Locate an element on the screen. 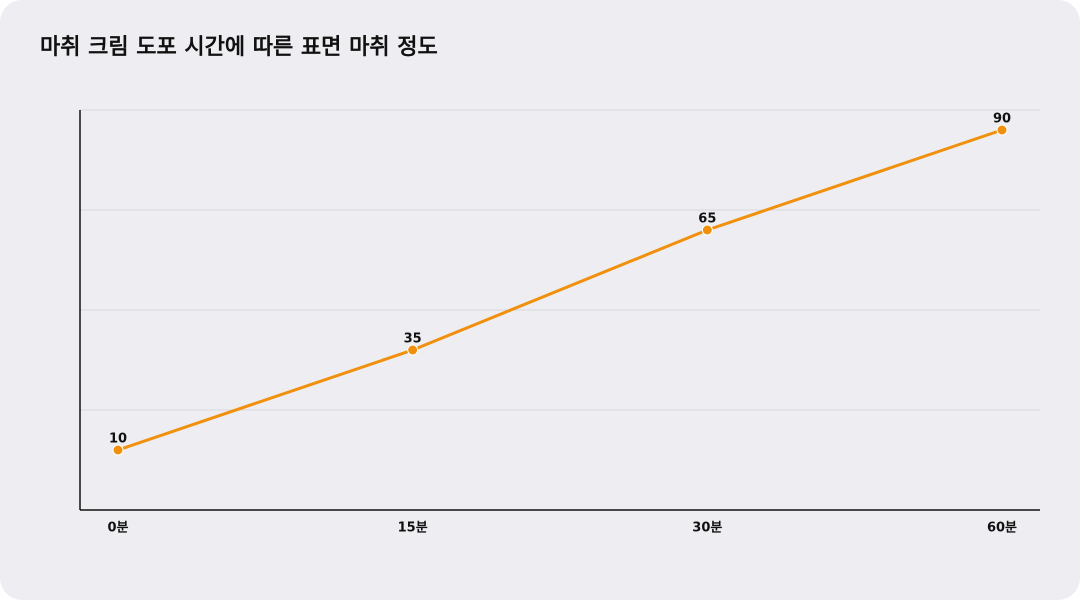 The height and width of the screenshot is (600, 1080). x-tick-label: 15분 is located at coordinates (413, 528).